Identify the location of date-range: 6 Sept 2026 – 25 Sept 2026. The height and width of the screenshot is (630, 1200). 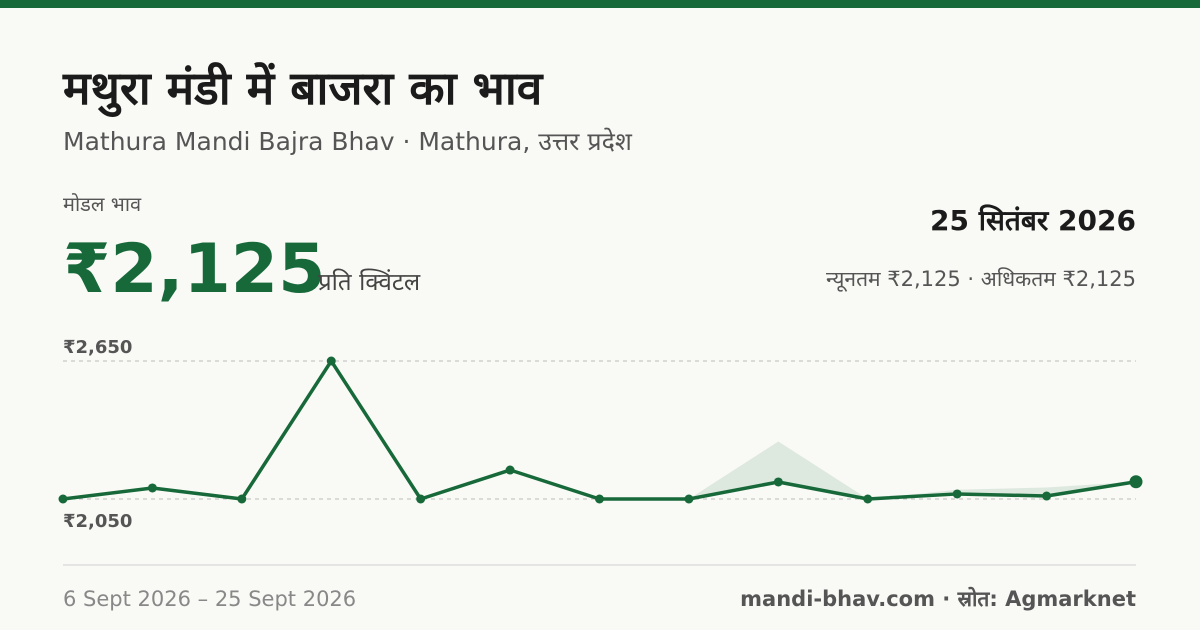
(209, 599).